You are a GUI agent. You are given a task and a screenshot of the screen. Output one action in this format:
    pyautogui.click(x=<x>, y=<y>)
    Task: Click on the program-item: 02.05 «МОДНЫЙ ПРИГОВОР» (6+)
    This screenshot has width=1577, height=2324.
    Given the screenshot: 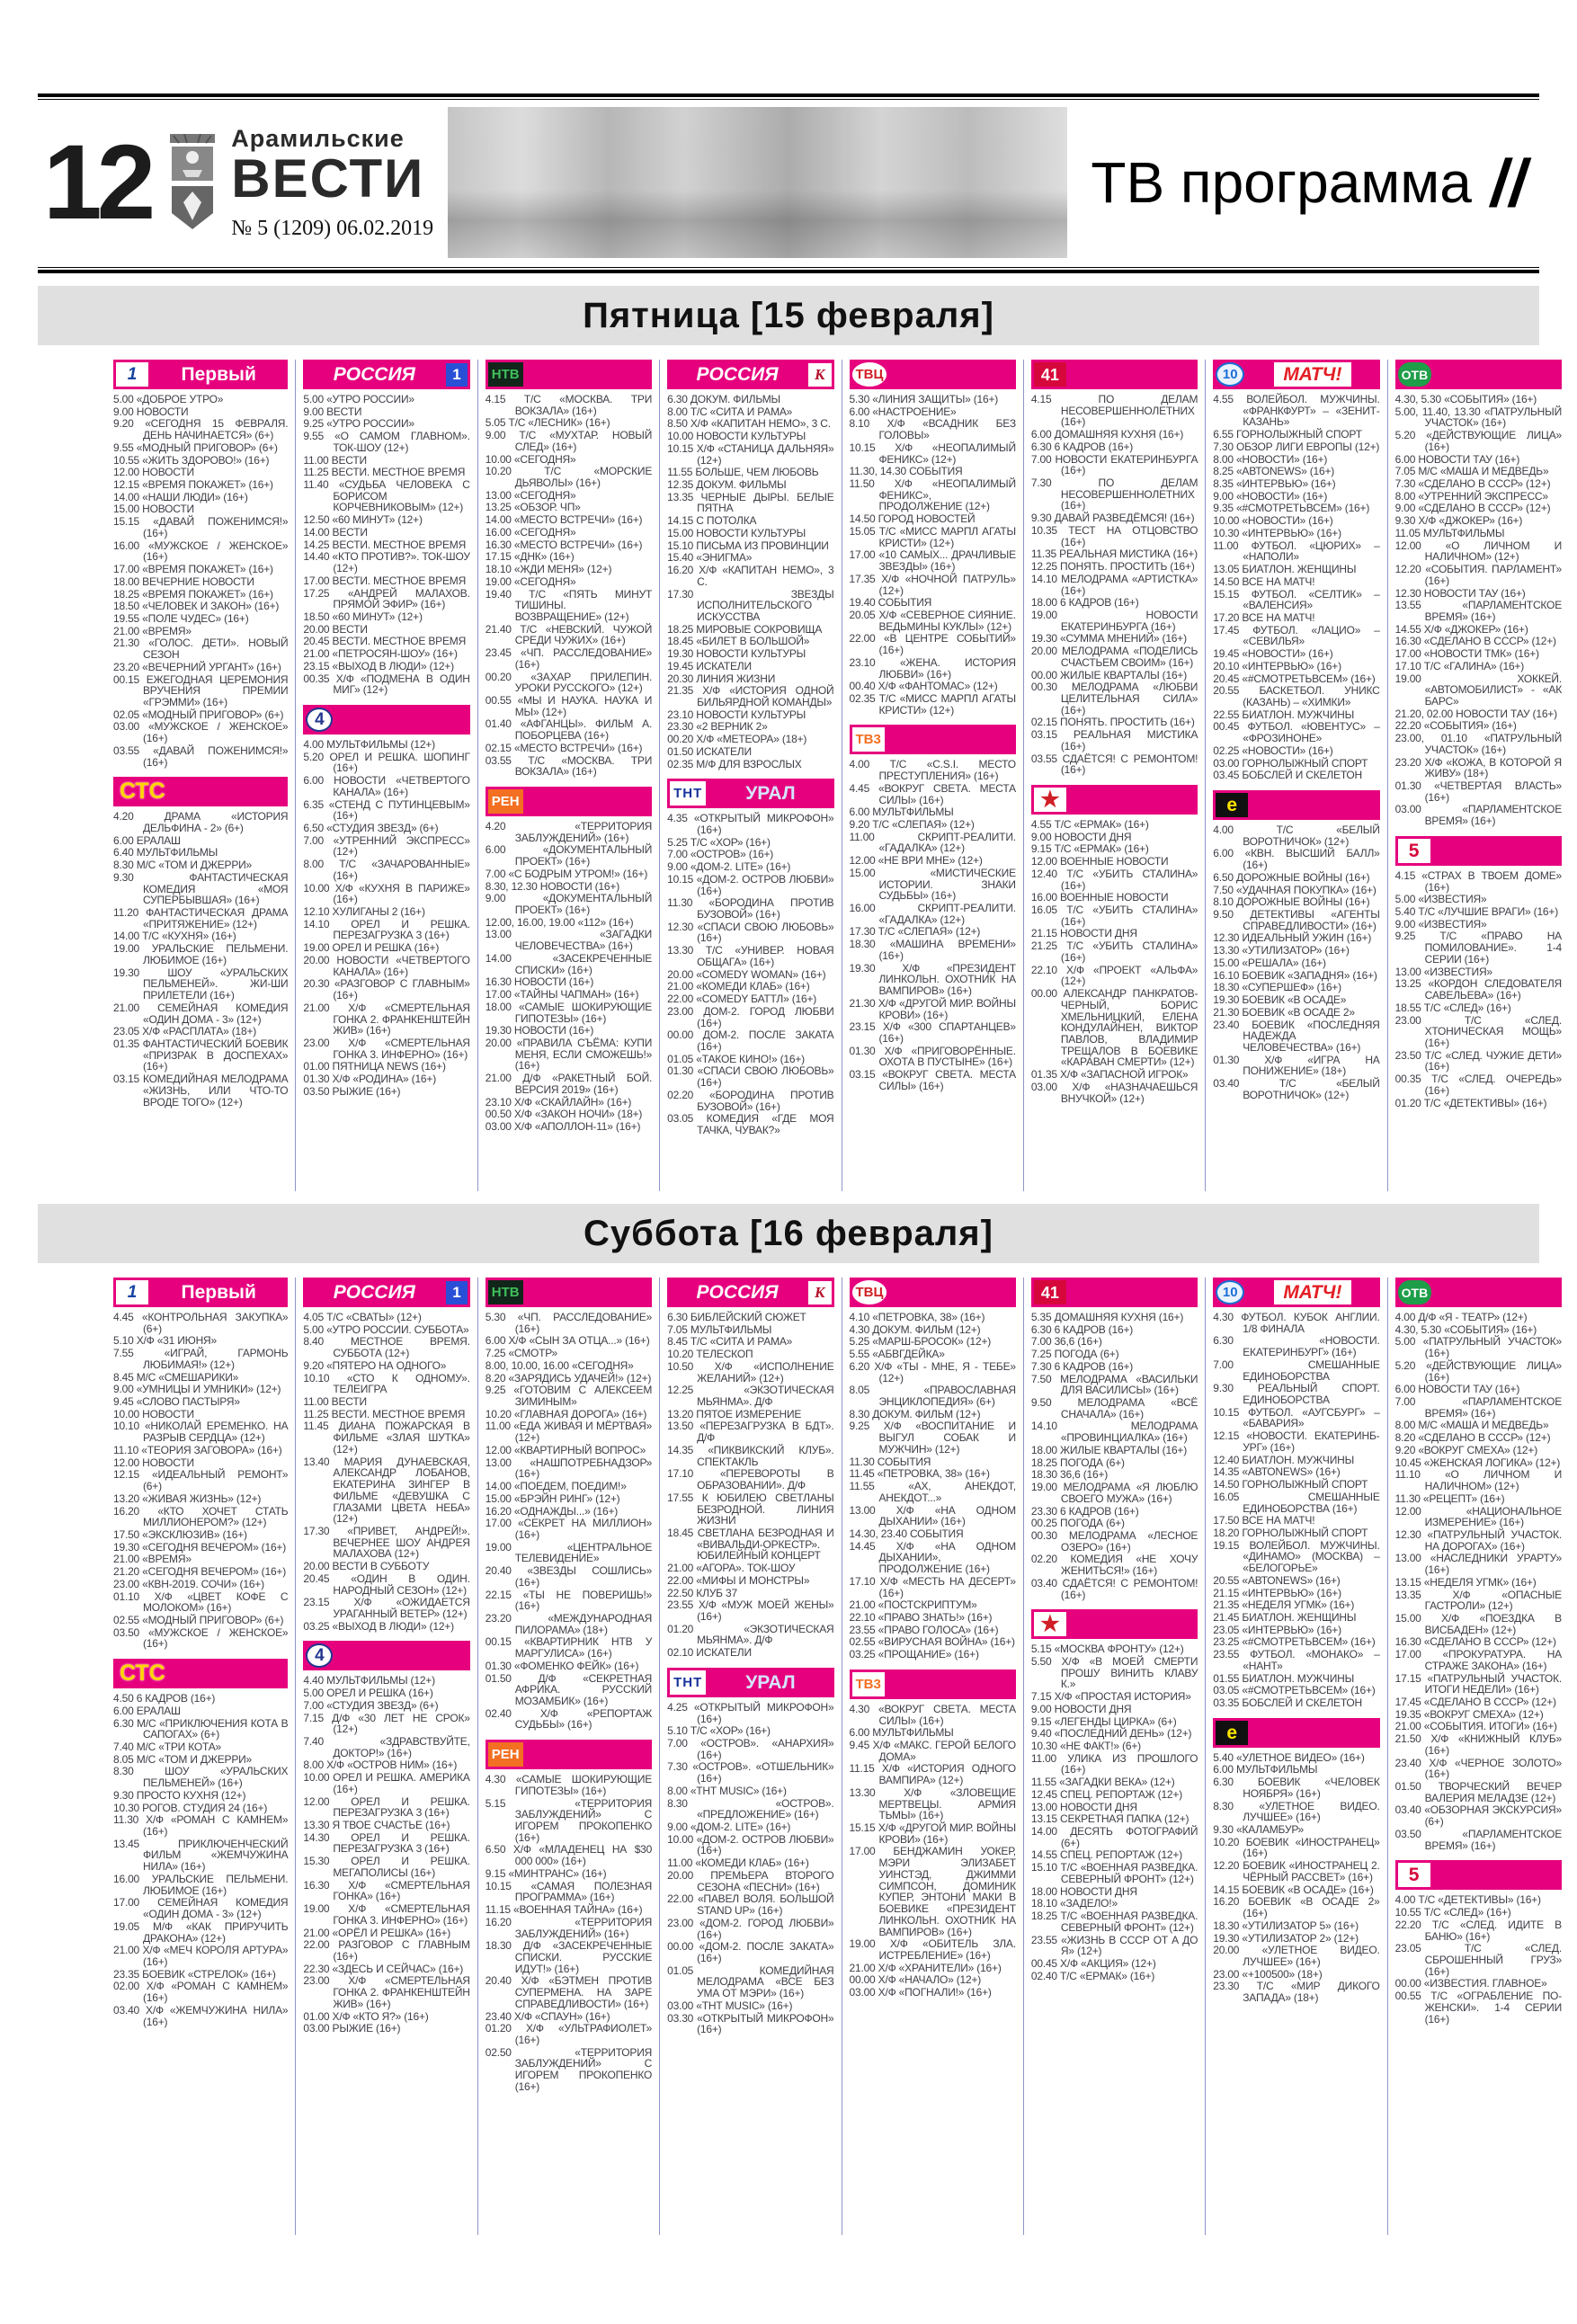 What is the action you would take?
    pyautogui.click(x=198, y=714)
    